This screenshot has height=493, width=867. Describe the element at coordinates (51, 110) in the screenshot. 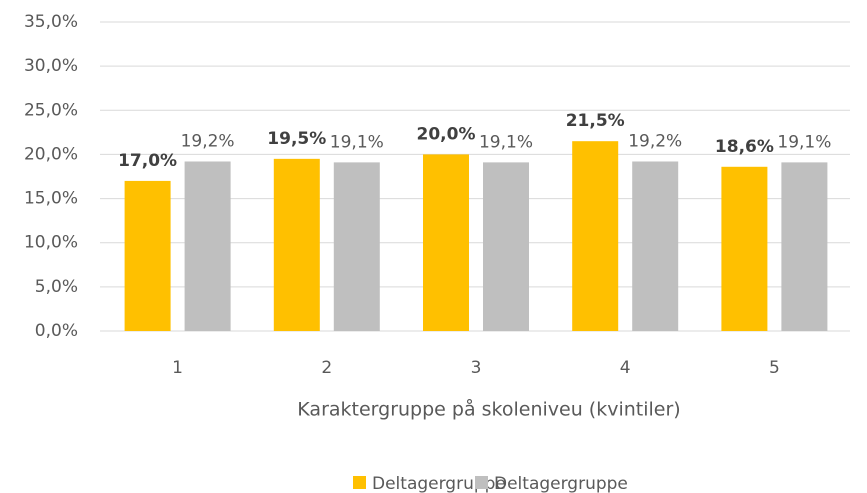

I see `y-tick-label: 25,0%` at that location.